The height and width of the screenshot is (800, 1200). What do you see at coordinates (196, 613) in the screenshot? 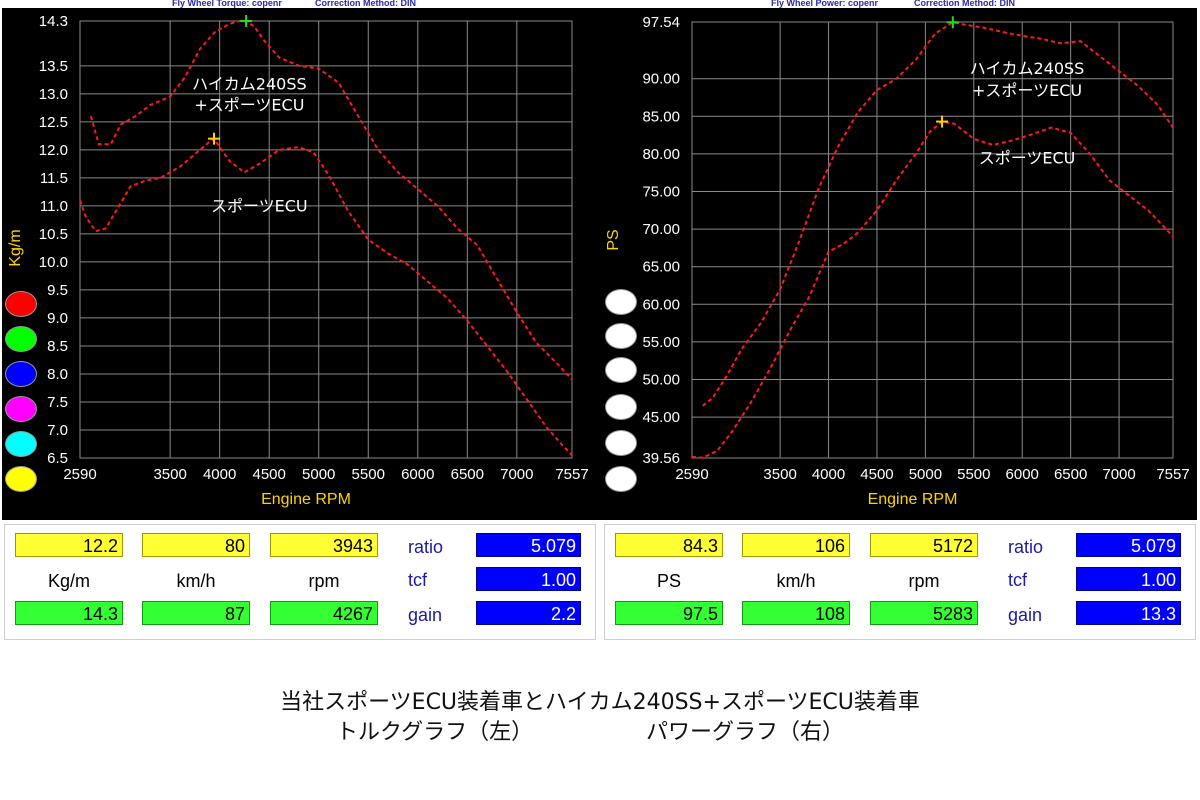
I see `peak-speed-value: 87` at bounding box center [196, 613].